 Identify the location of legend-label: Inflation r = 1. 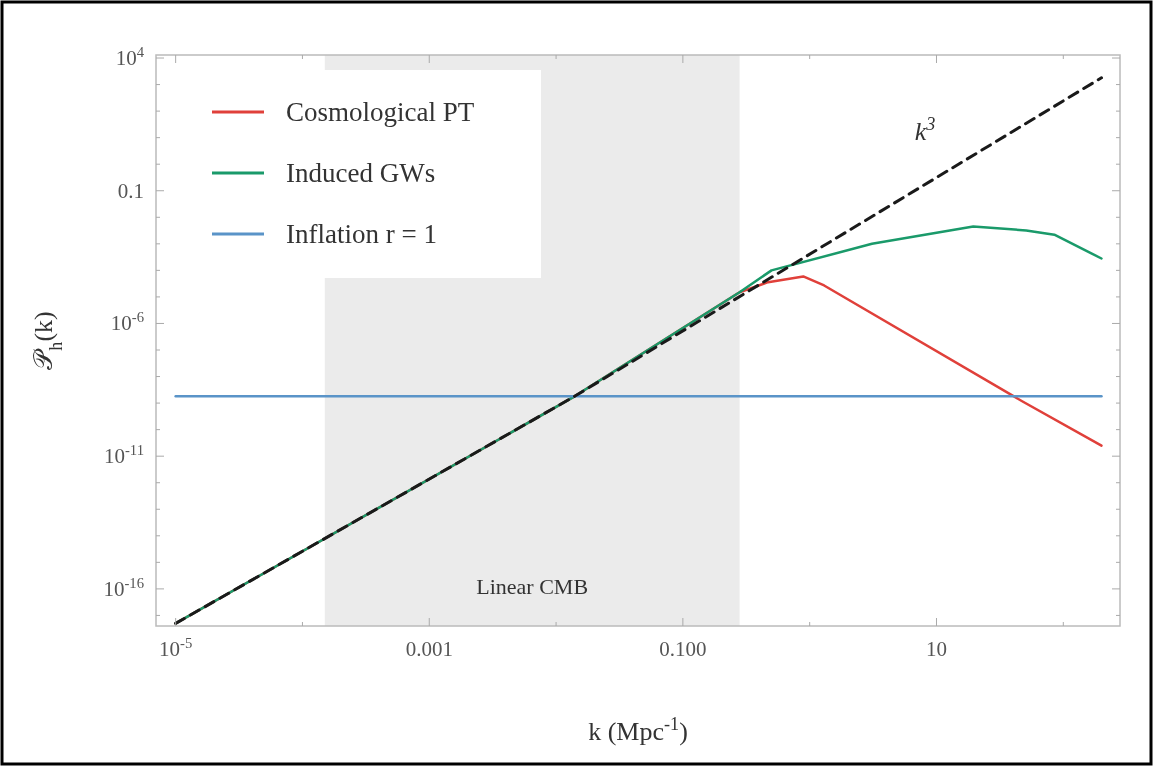
(361, 234).